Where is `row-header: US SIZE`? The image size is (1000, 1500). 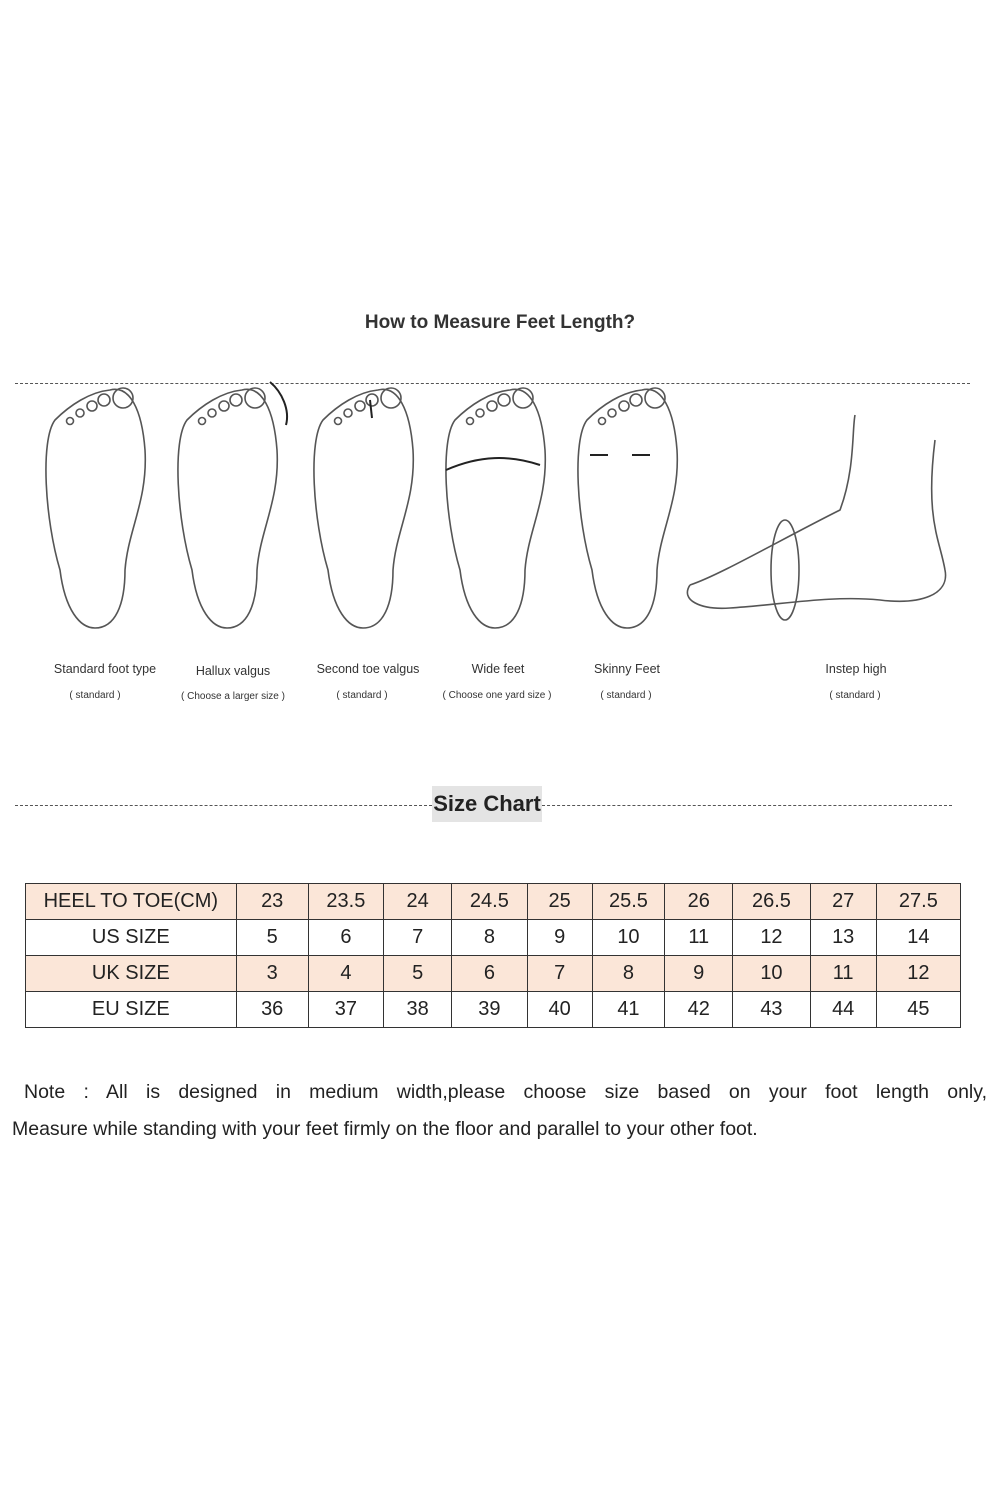 row-header: US SIZE is located at coordinates (131, 937).